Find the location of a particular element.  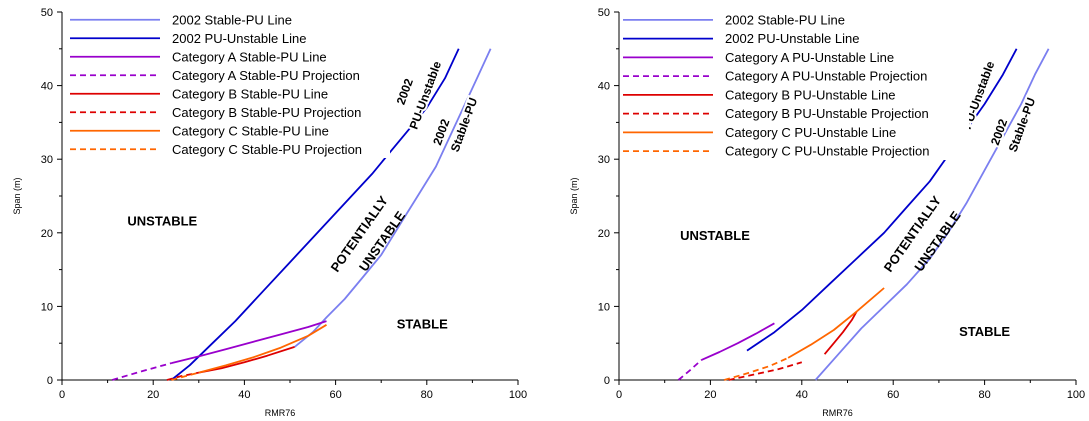

legend-label: Category A PU-Unstable Line is located at coordinates (809, 57).